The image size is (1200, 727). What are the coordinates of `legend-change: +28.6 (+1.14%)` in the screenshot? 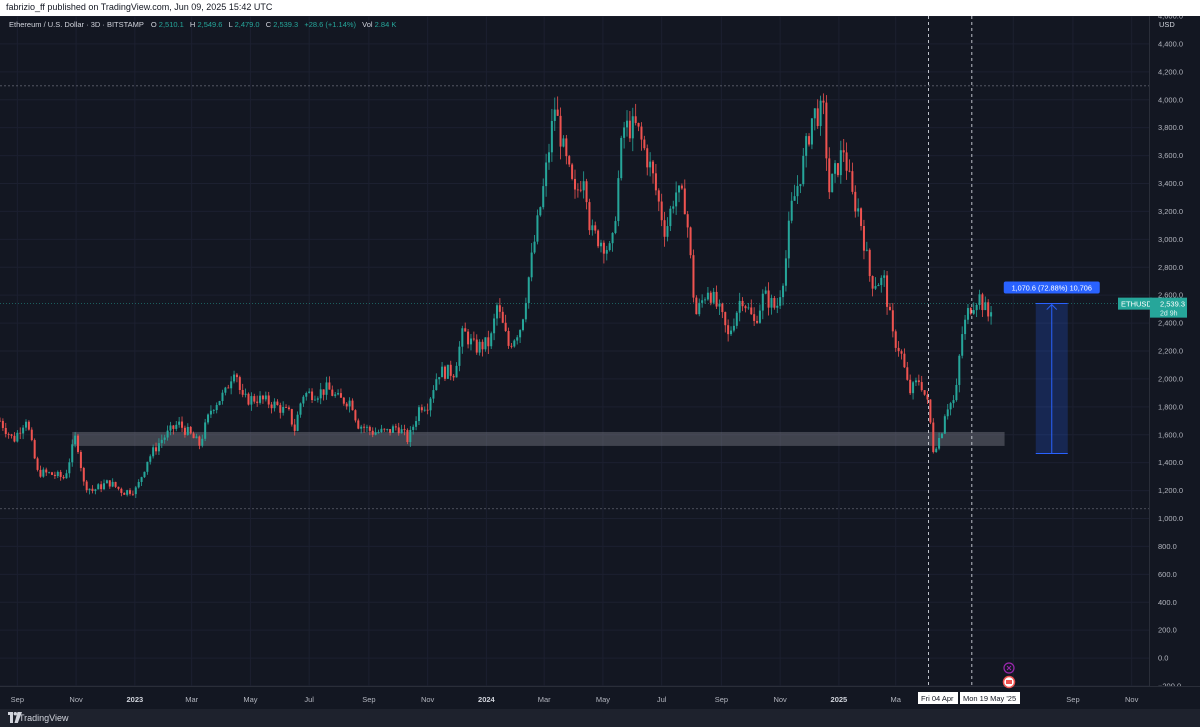 It's located at (330, 24).